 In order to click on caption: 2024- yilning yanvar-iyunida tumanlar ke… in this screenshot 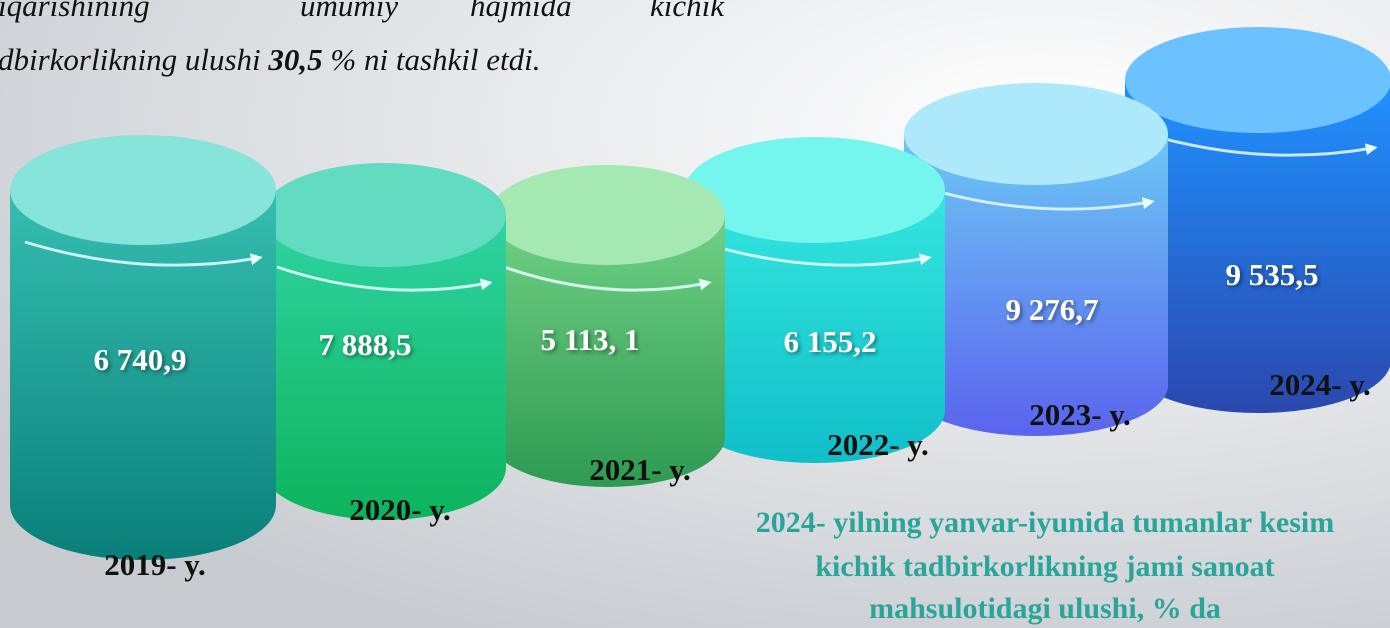, I will do `click(1045, 565)`.